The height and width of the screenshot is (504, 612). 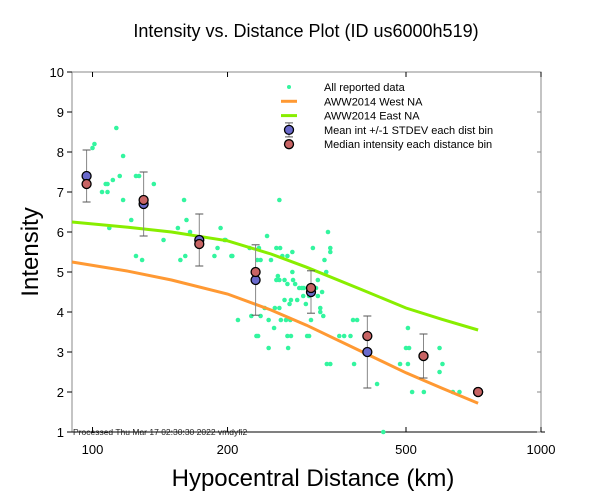 What do you see at coordinates (372, 117) in the screenshot?
I see `legend-label: AWW2014 East NA` at bounding box center [372, 117].